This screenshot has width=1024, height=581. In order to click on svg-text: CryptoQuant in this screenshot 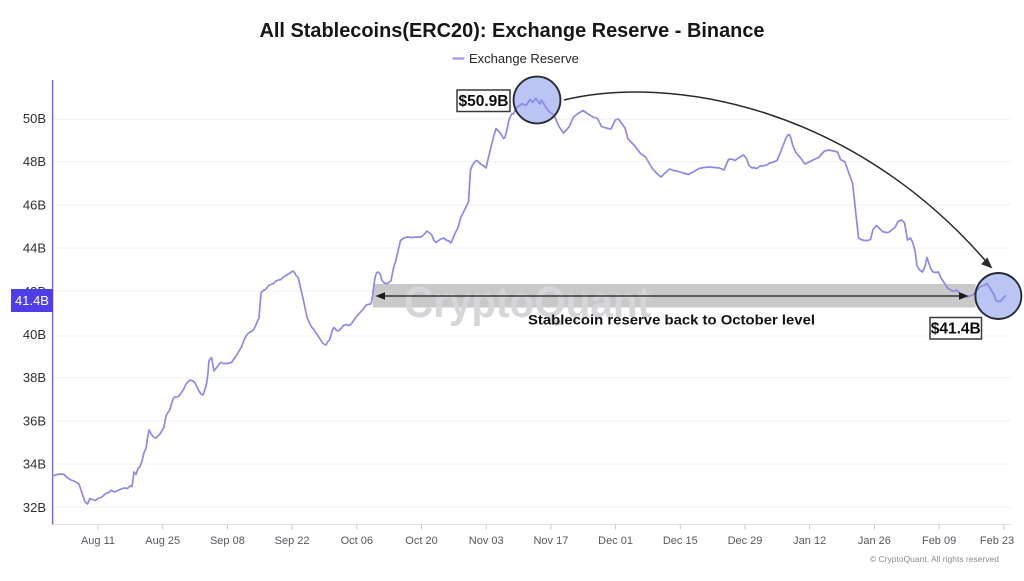, I will do `click(527, 302)`.